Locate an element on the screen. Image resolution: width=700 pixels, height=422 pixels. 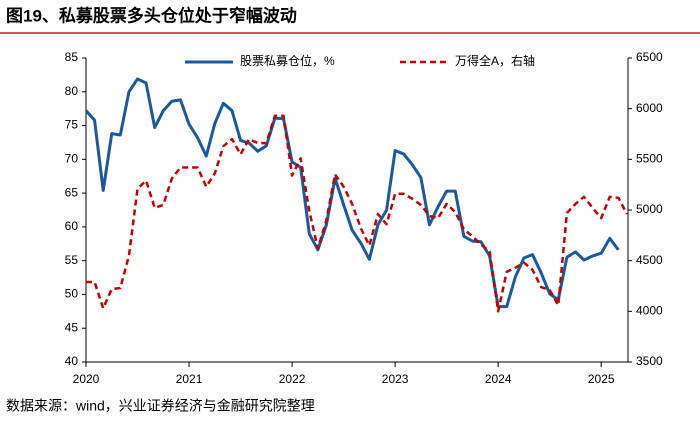
y-tick-label: 55 is located at coordinates (72, 260).